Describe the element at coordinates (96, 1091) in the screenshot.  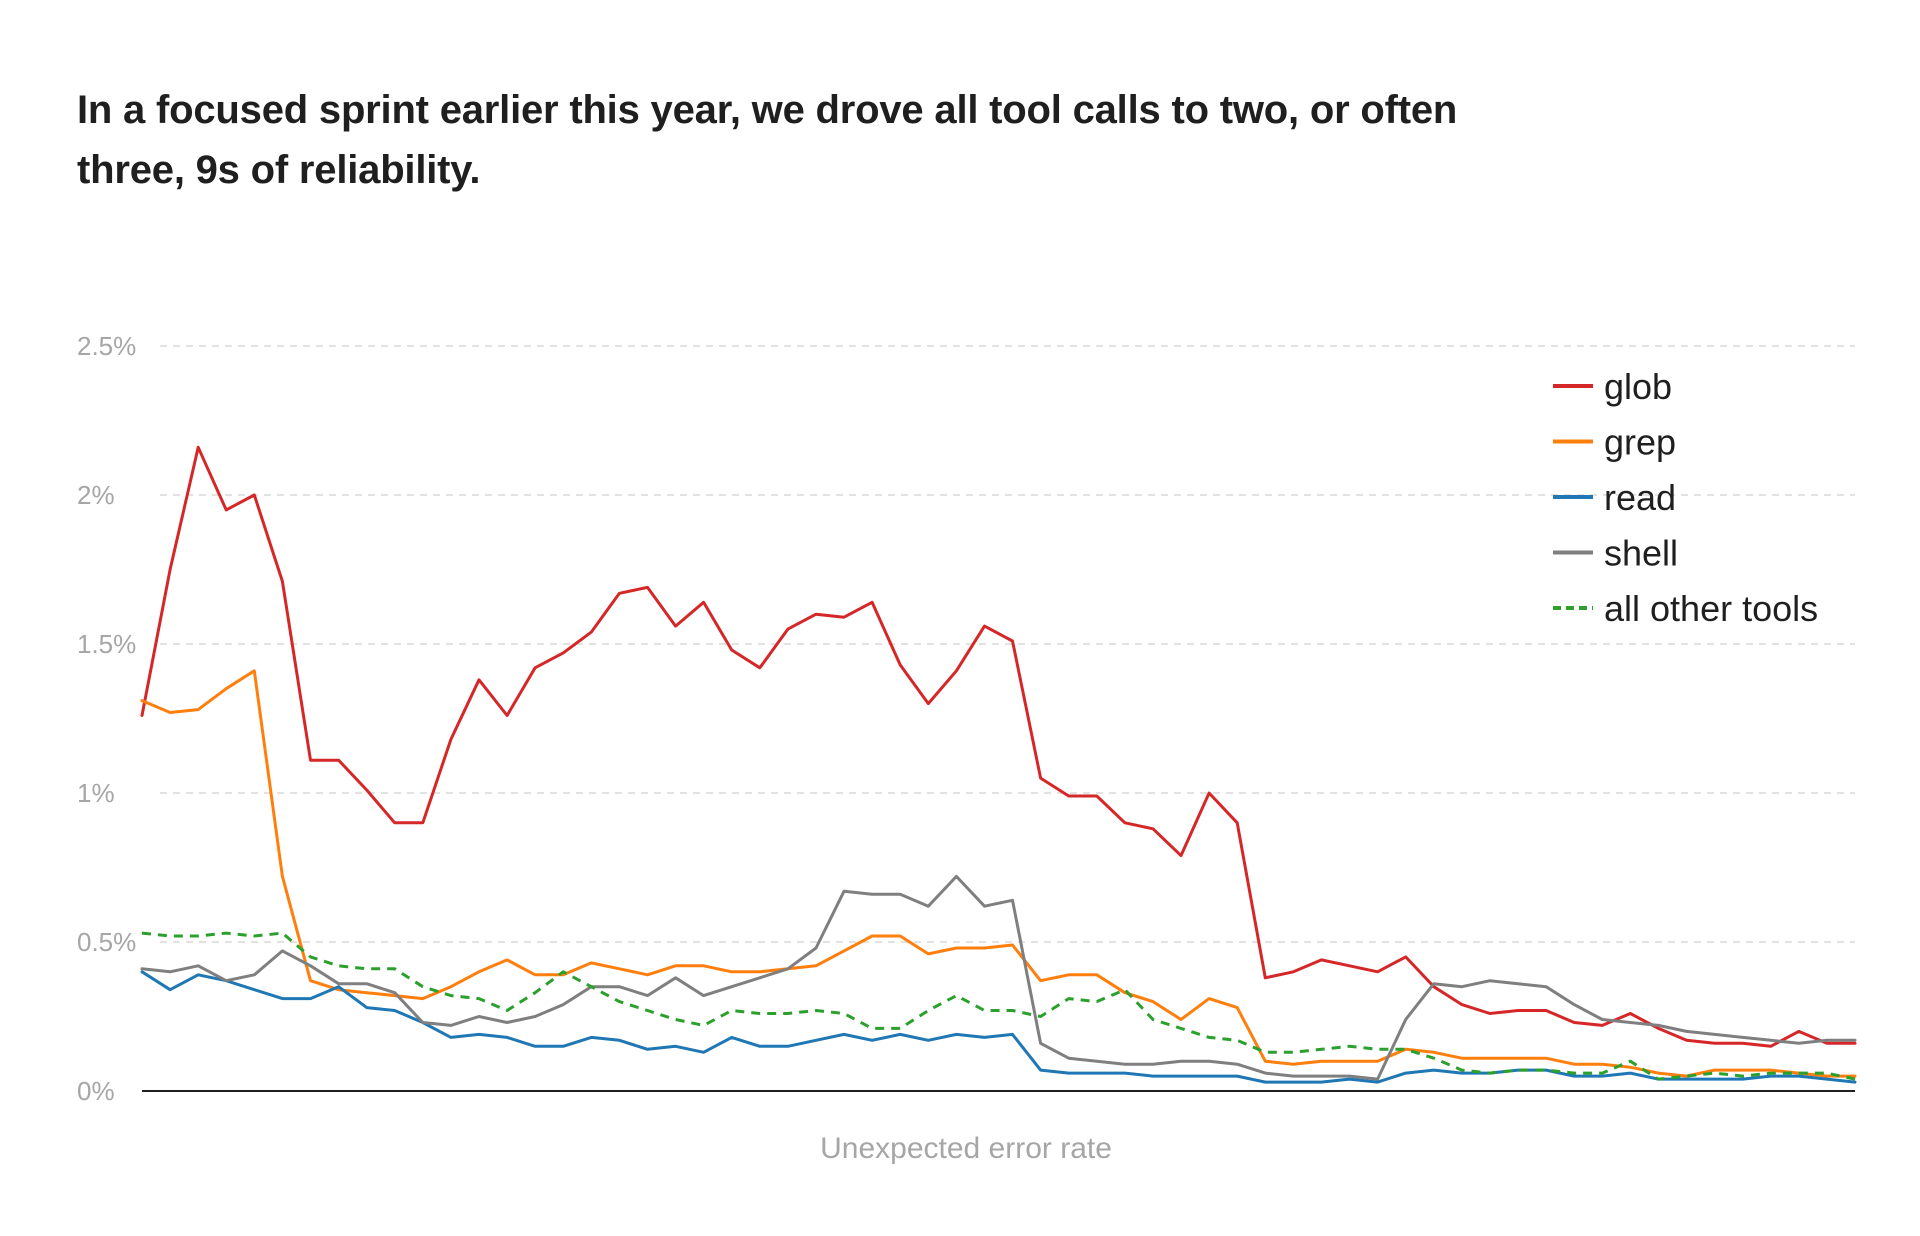
I see `y-tick-label: 0%` at that location.